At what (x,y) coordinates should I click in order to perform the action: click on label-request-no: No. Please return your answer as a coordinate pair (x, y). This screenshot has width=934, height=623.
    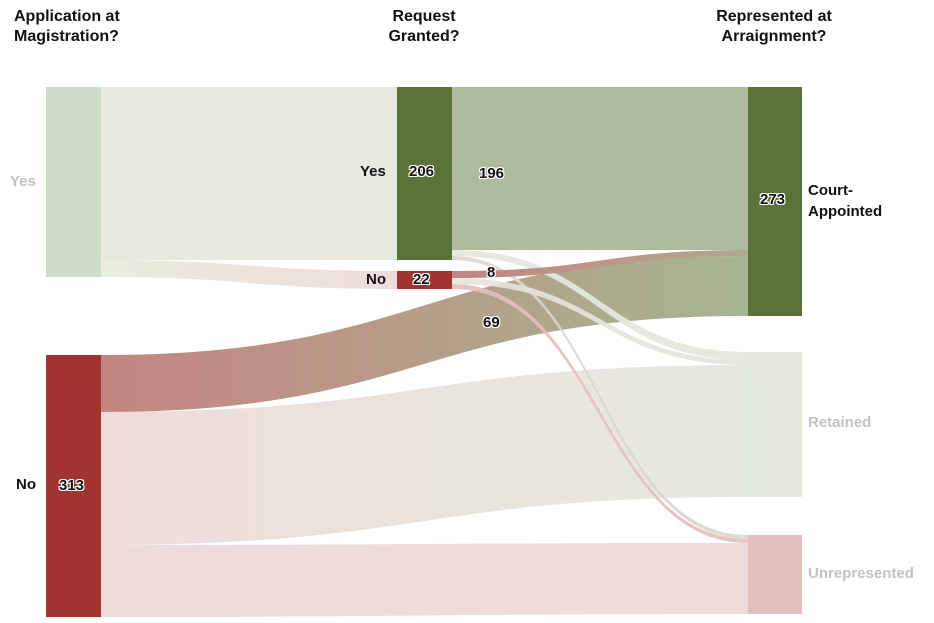
    Looking at the image, I should click on (376, 279).